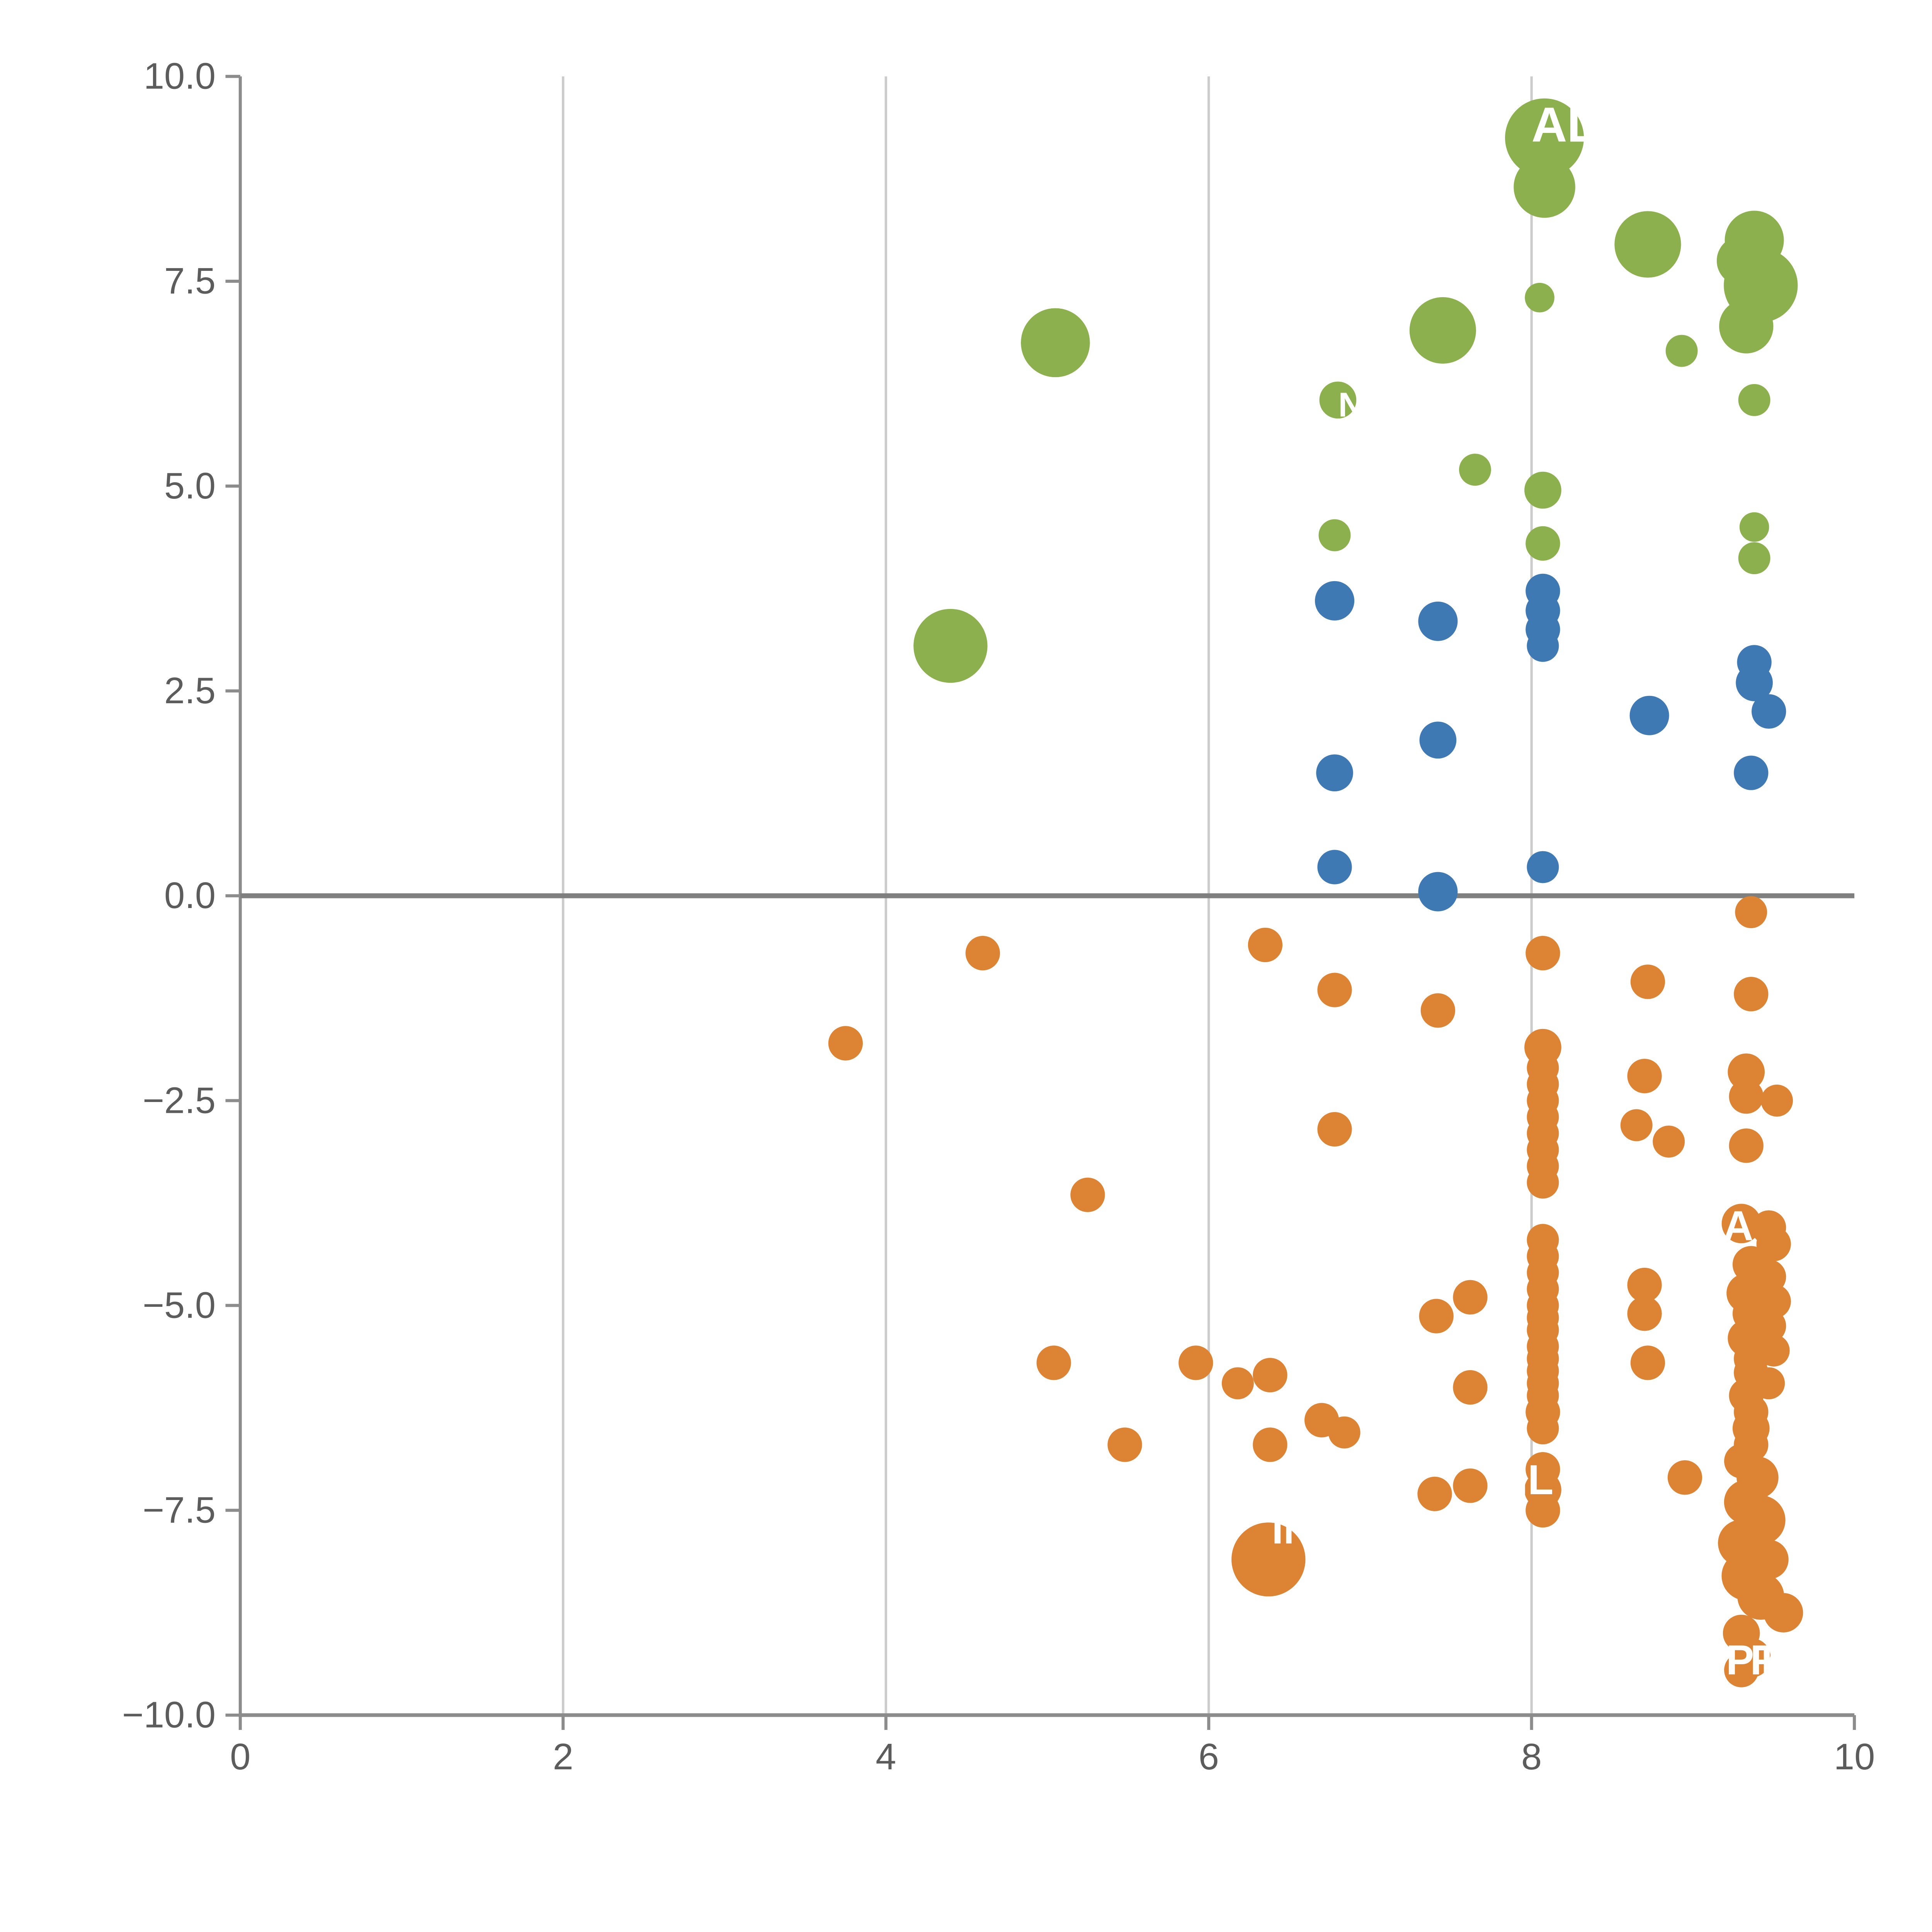 The width and height of the screenshot is (1932, 1932). What do you see at coordinates (190, 691) in the screenshot?
I see `y-tick-label: 2.5` at bounding box center [190, 691].